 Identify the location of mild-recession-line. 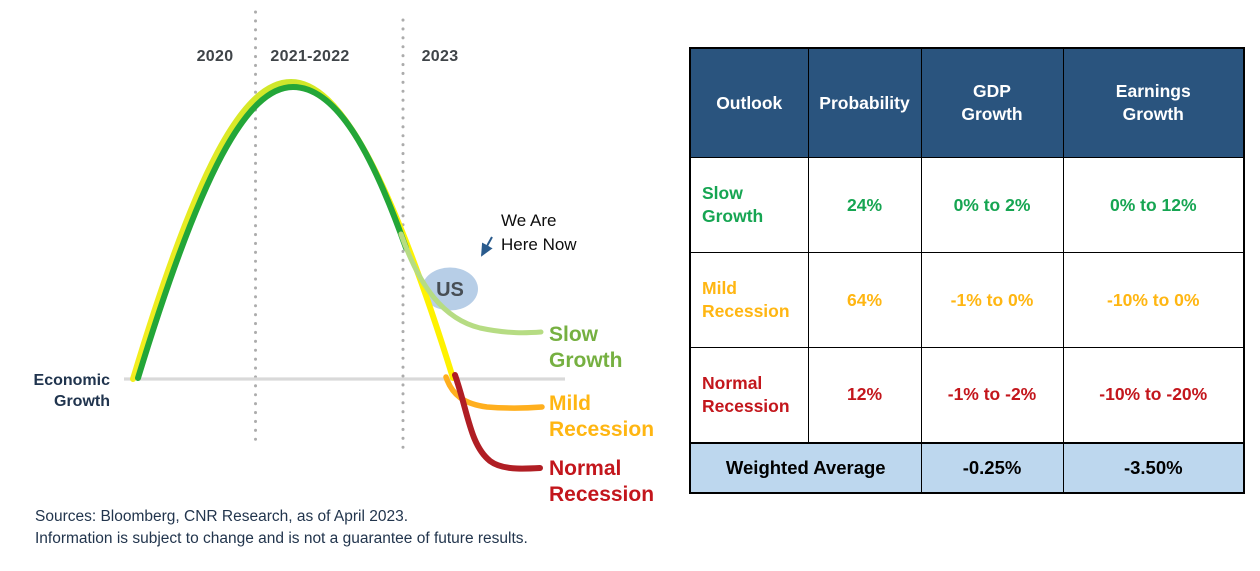
(494, 392).